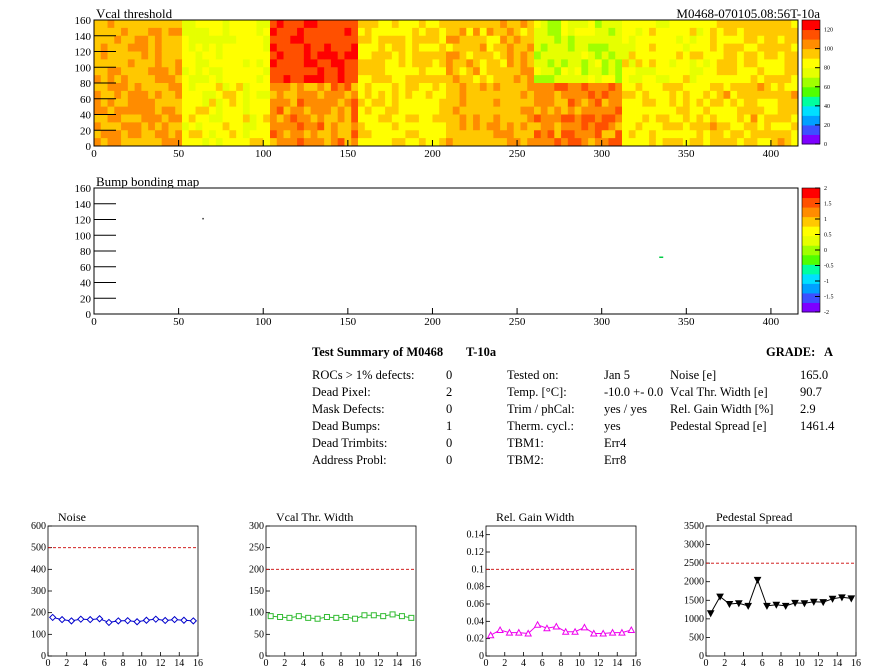 The width and height of the screenshot is (896, 672). What do you see at coordinates (179, 322) in the screenshot?
I see `bump-x-tick-label: 50` at bounding box center [179, 322].